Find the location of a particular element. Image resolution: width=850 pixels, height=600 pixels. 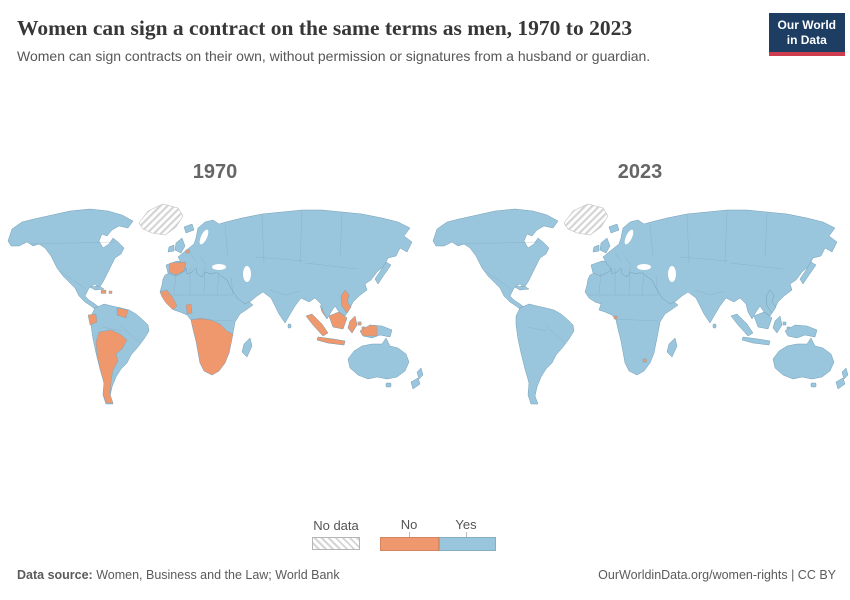

owid-logo-line1: Our World is located at coordinates (806, 25).